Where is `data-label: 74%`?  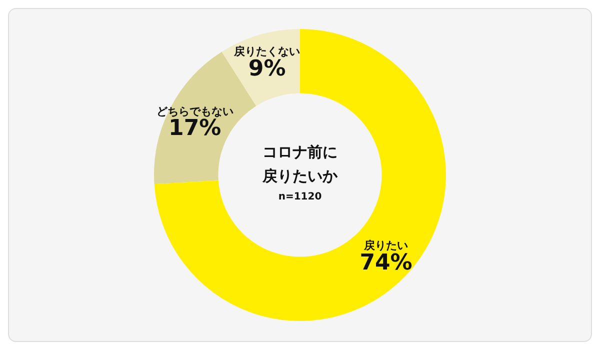
data-label: 74% is located at coordinates (386, 263).